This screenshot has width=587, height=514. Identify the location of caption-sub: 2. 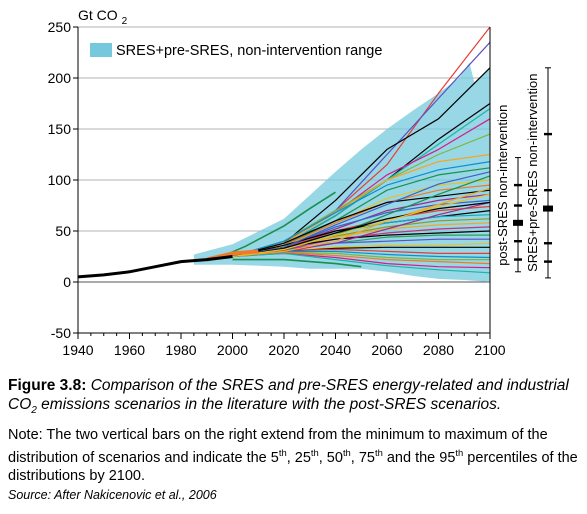
(34, 411).